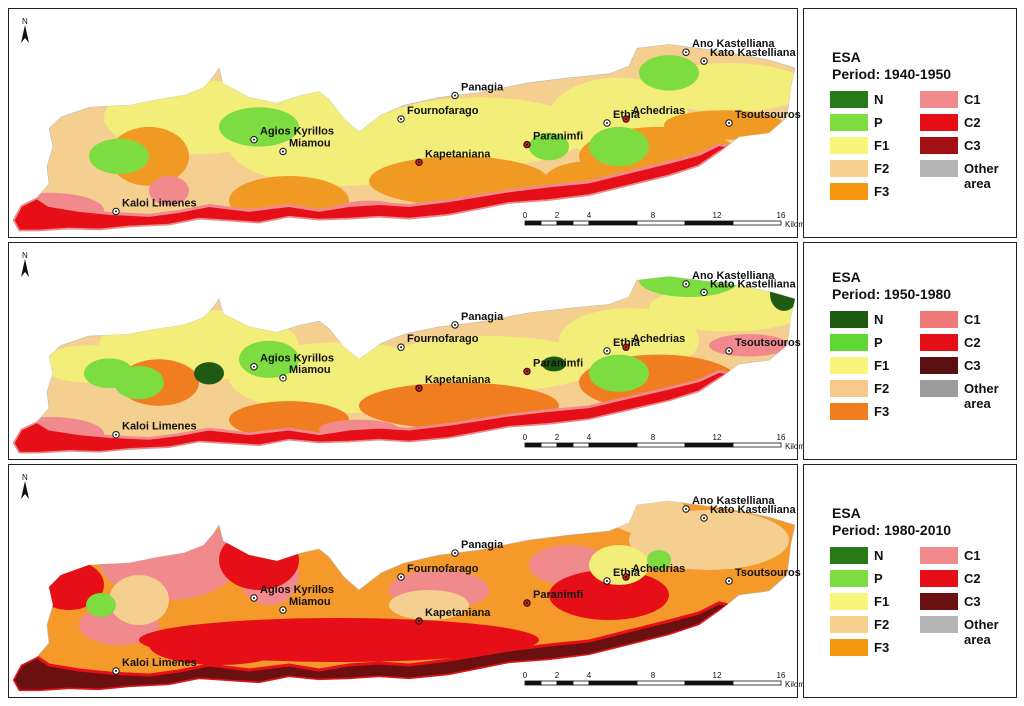  I want to click on town-label: Agios Kyrillos, so click(297, 590).